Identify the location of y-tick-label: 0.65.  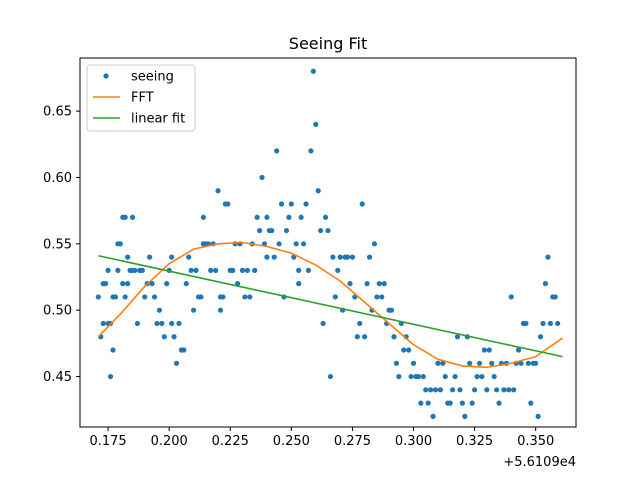
(57, 112).